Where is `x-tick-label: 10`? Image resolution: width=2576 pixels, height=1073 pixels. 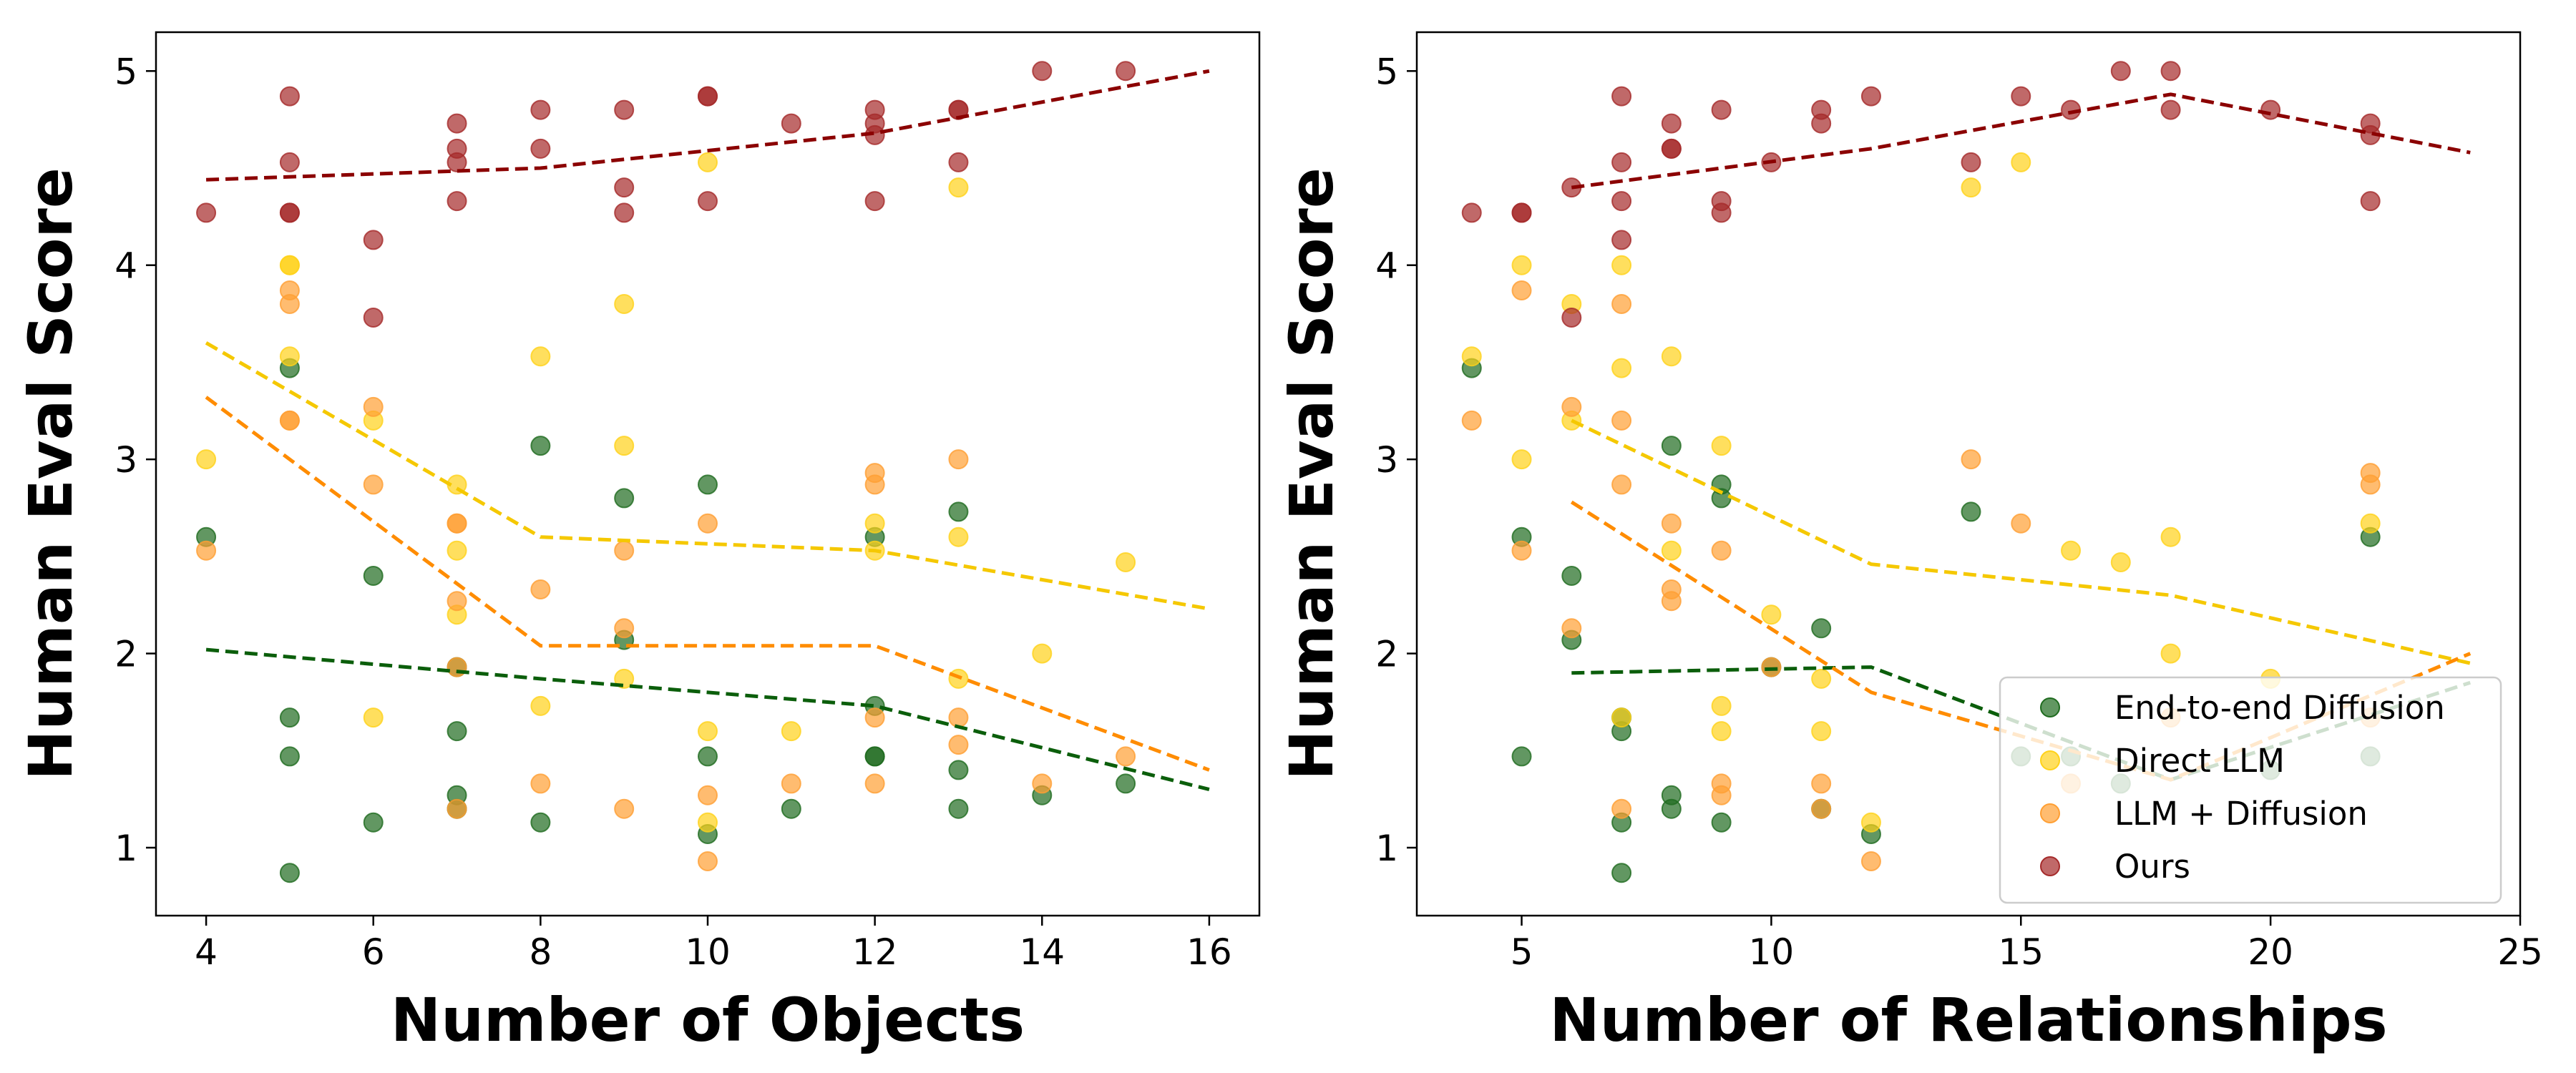
x-tick-label: 10 is located at coordinates (1772, 952).